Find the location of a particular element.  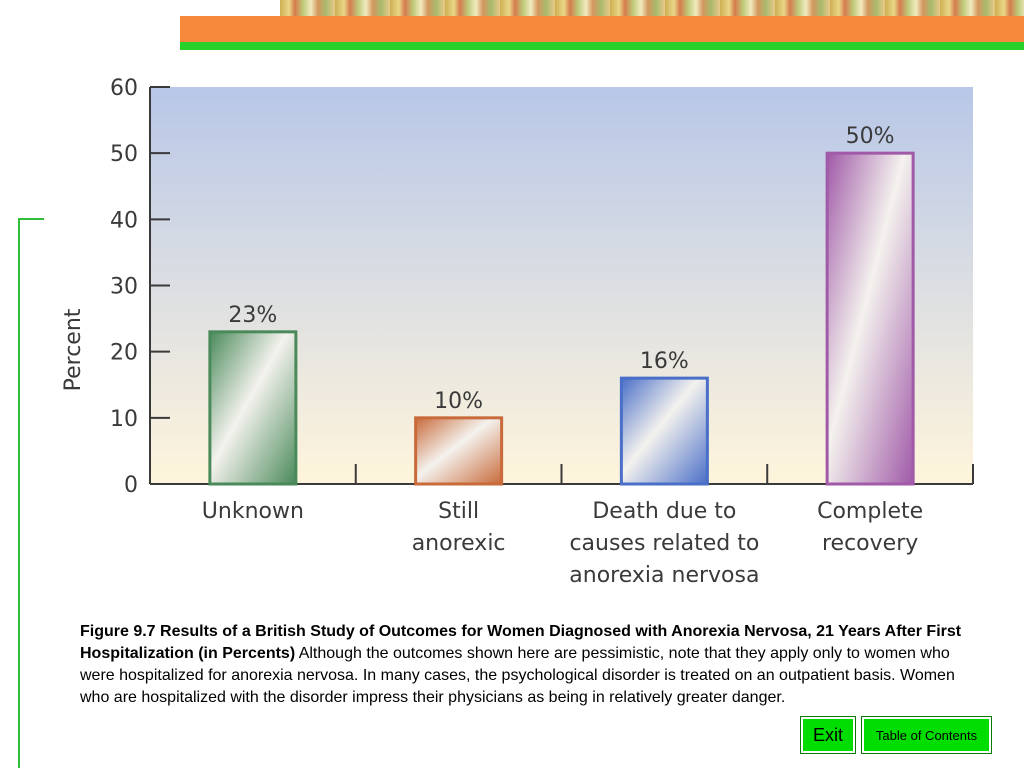

y-tick-label: 60 is located at coordinates (124, 88).